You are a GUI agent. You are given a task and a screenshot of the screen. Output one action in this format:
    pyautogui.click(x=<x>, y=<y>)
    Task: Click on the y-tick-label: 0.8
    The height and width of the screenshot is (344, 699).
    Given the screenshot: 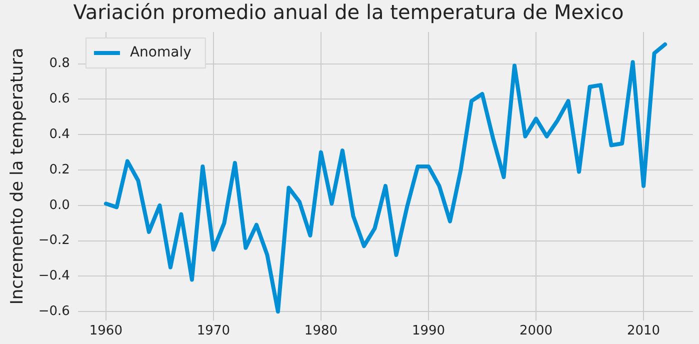 What is the action you would take?
    pyautogui.click(x=59, y=64)
    